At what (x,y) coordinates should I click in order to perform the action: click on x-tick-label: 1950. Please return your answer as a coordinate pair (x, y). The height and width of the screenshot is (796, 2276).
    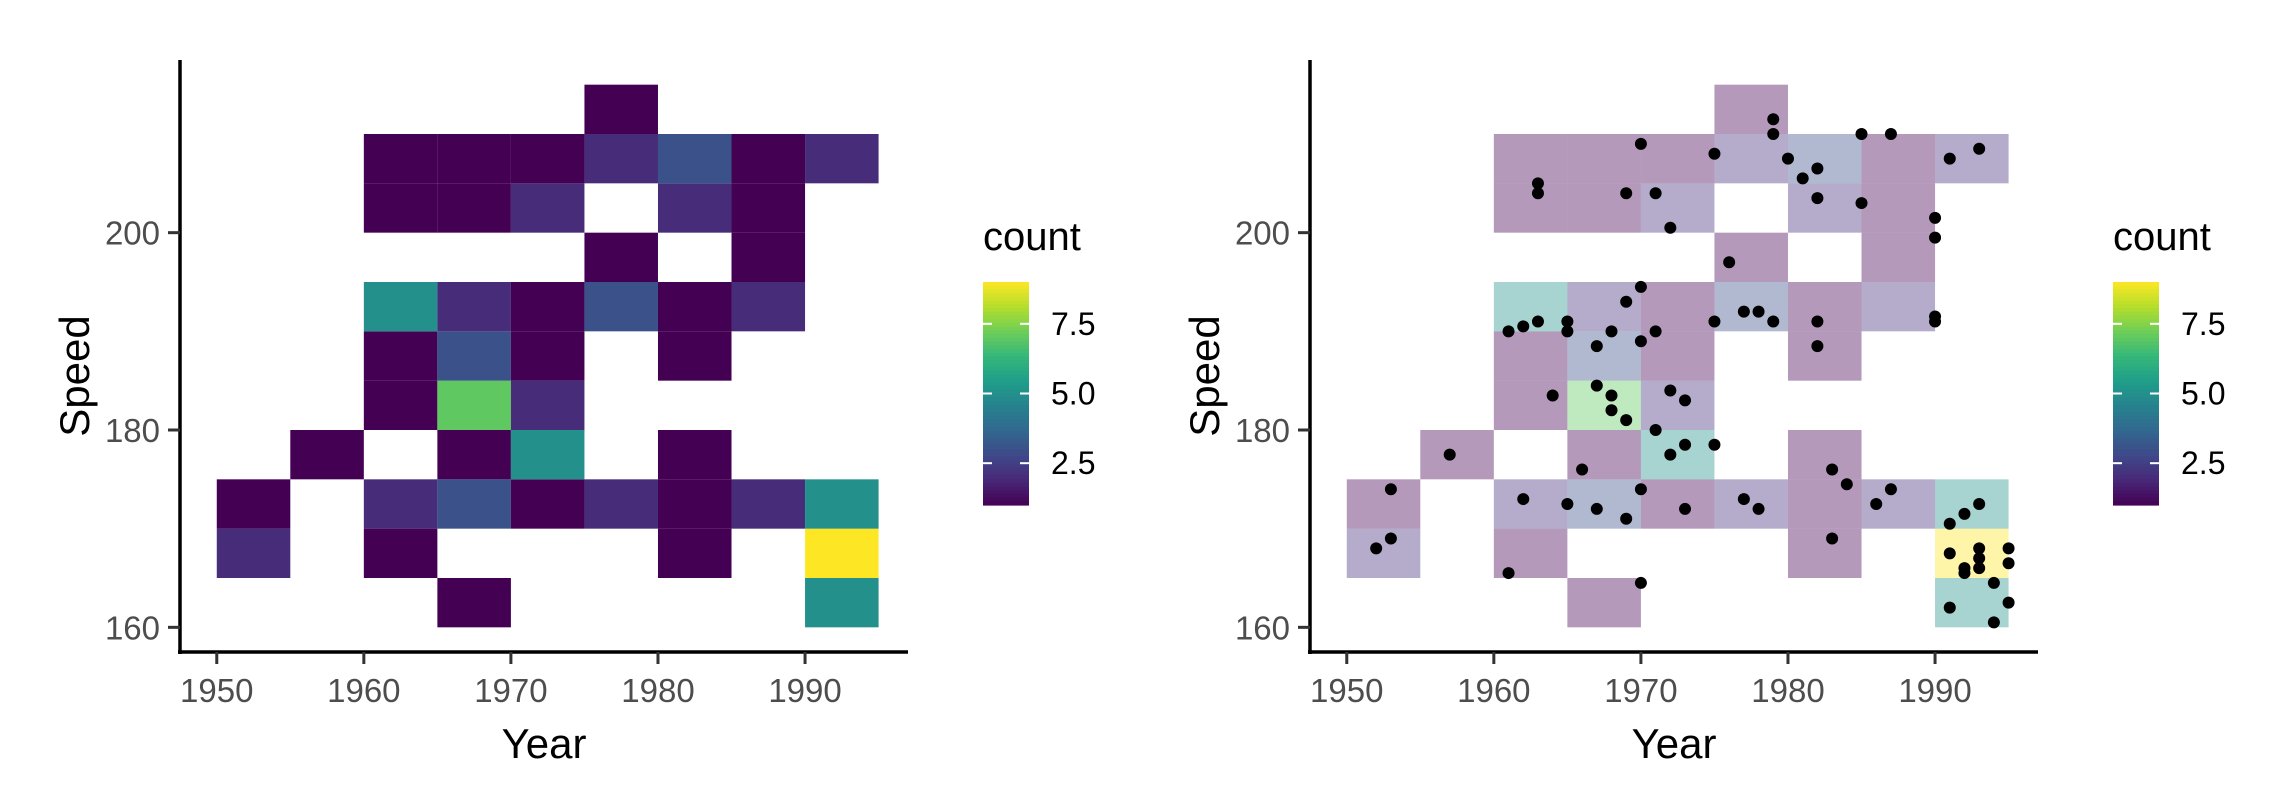
    Looking at the image, I should click on (1346, 690).